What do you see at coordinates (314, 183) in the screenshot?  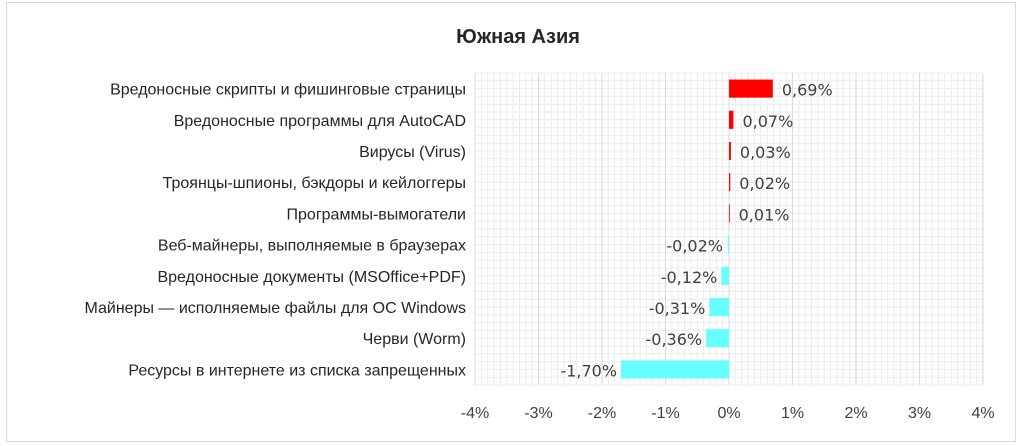 I see `category-label: Троянцы-шпионы, бэкдоры и кейлоггеры` at bounding box center [314, 183].